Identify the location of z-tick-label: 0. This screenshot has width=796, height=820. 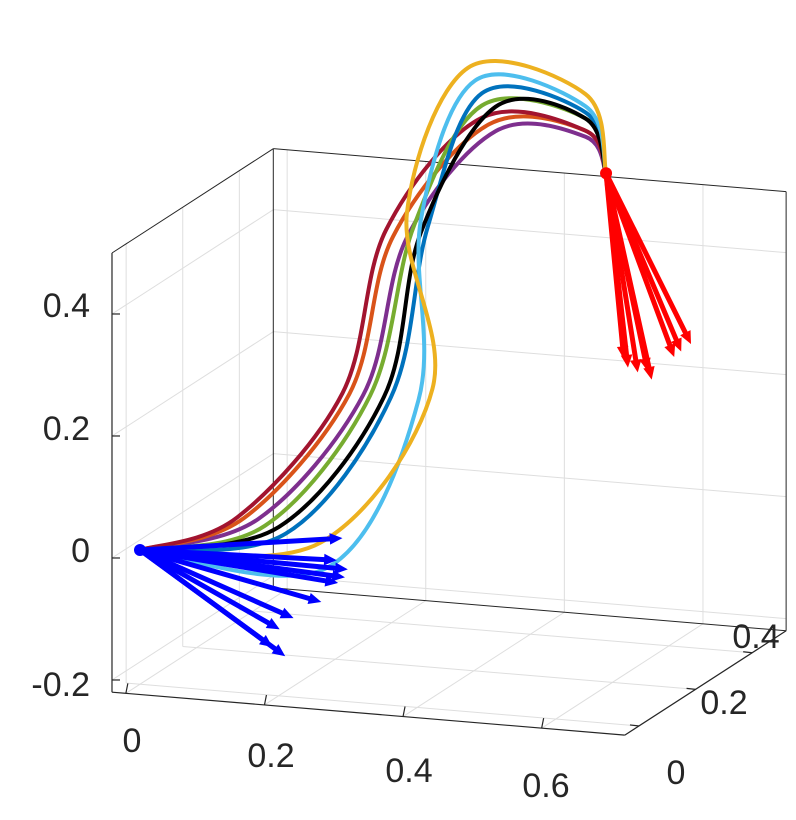
(80, 551).